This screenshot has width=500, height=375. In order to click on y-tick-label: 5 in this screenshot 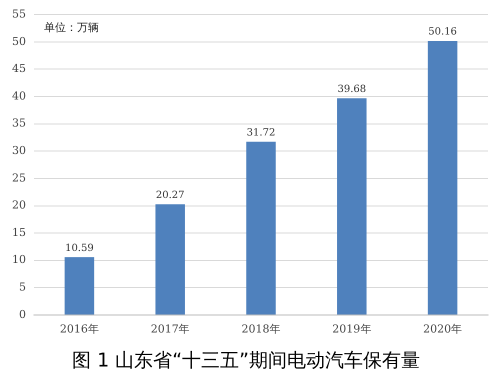, I will do `click(22, 287)`.